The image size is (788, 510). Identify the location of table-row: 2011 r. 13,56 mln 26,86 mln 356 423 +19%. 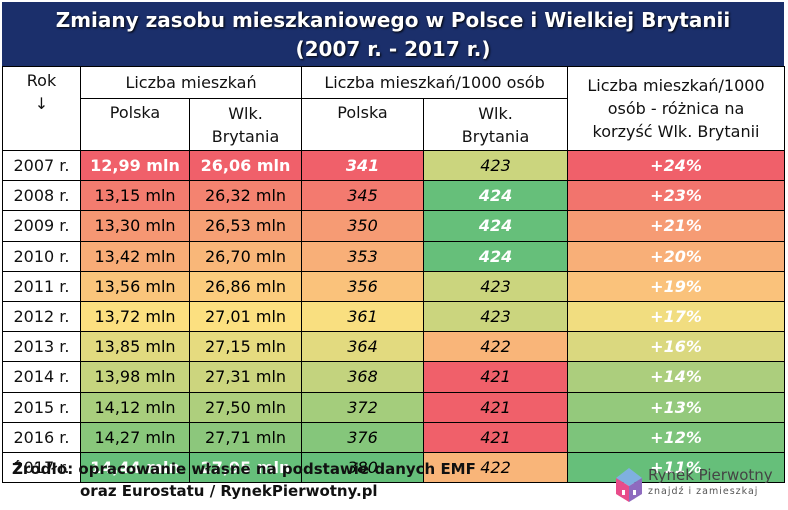
(394, 286).